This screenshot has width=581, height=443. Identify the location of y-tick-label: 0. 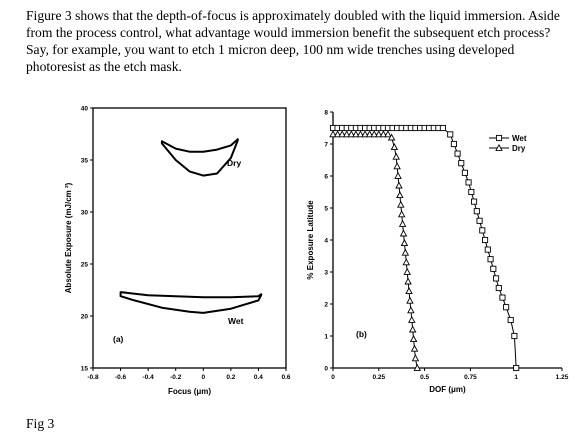
(326, 368).